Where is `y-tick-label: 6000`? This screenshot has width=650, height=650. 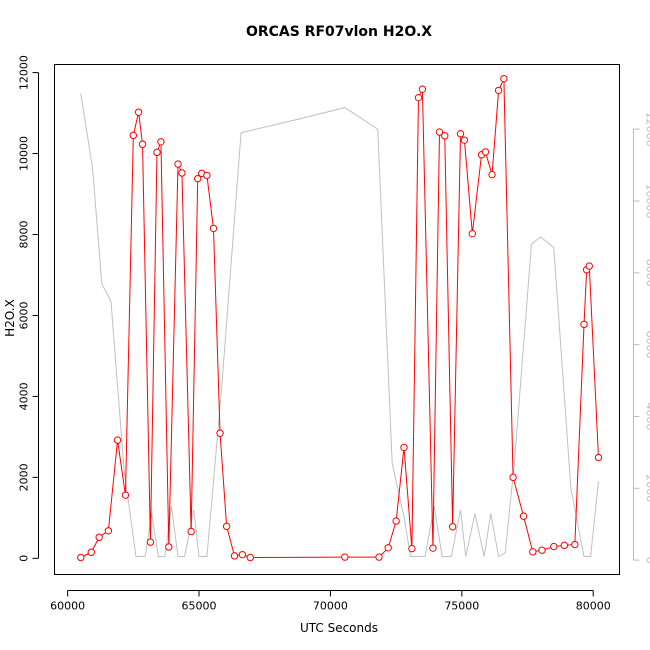
y-tick-label: 6000 is located at coordinates (24, 315).